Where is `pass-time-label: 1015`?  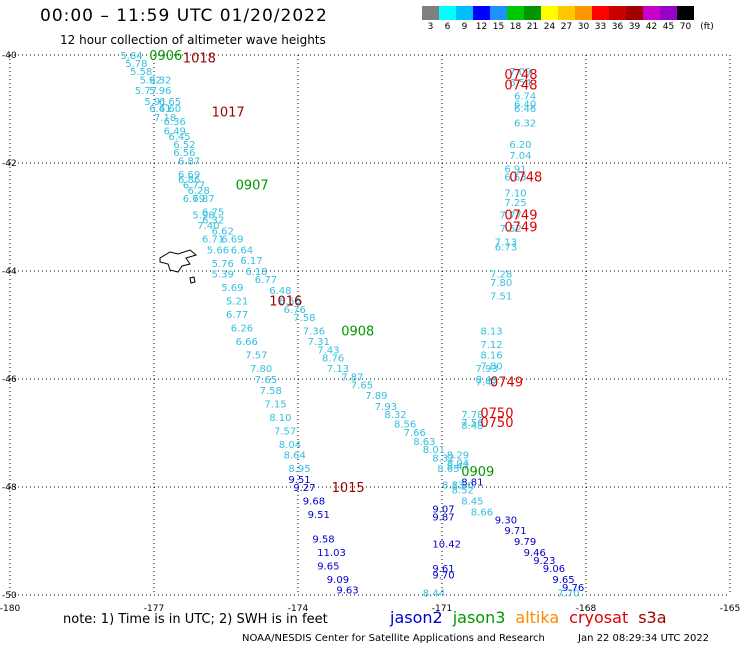
pass-time-label: 1015 is located at coordinates (348, 488).